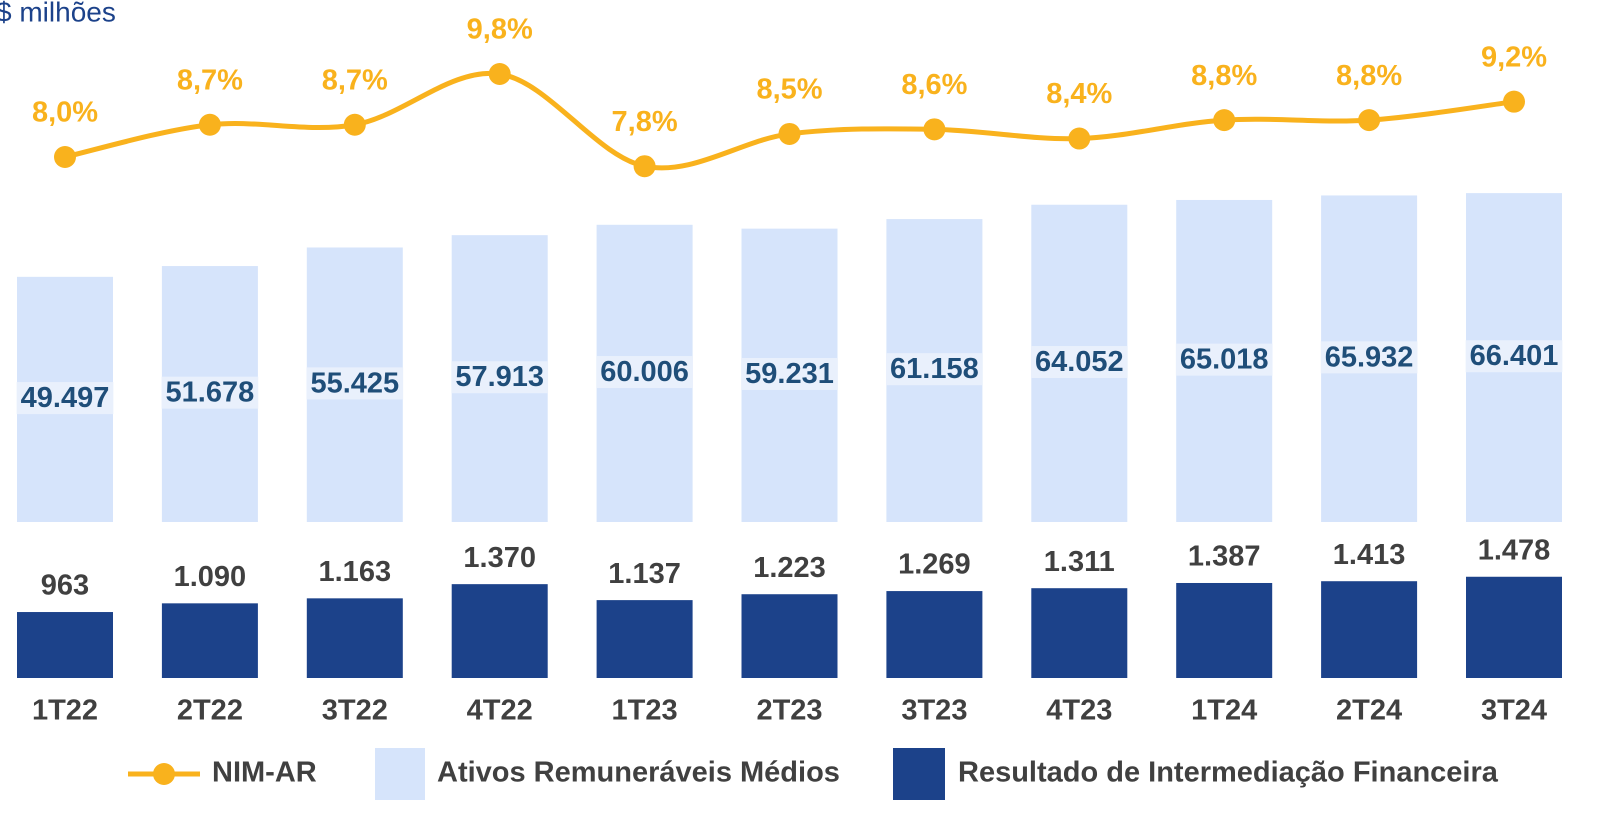 This screenshot has width=1608, height=814. What do you see at coordinates (789, 90) in the screenshot?
I see `value-label: 8,5%` at bounding box center [789, 90].